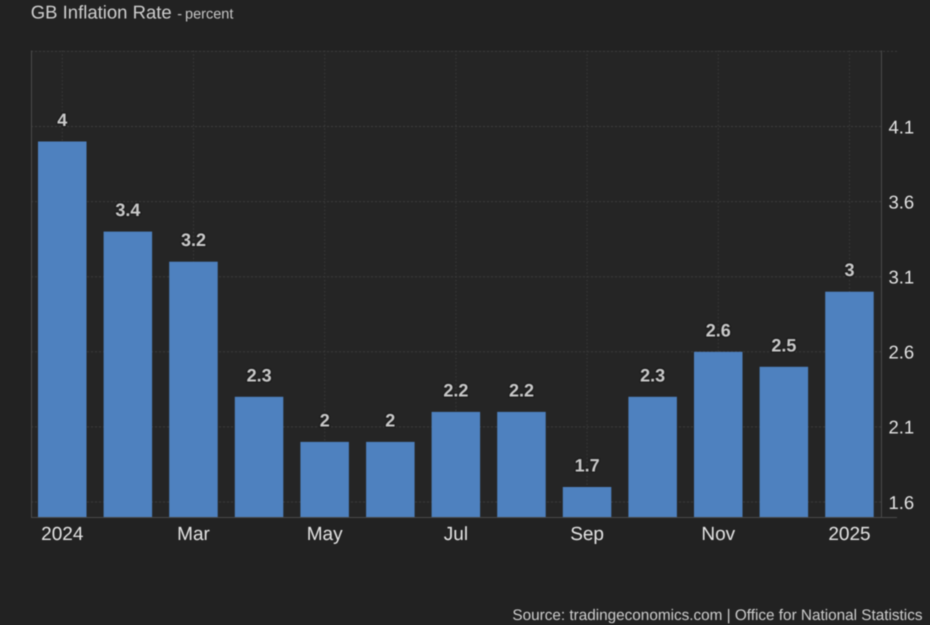 The width and height of the screenshot is (930, 625). I want to click on svg-text: 2025, so click(849, 534).